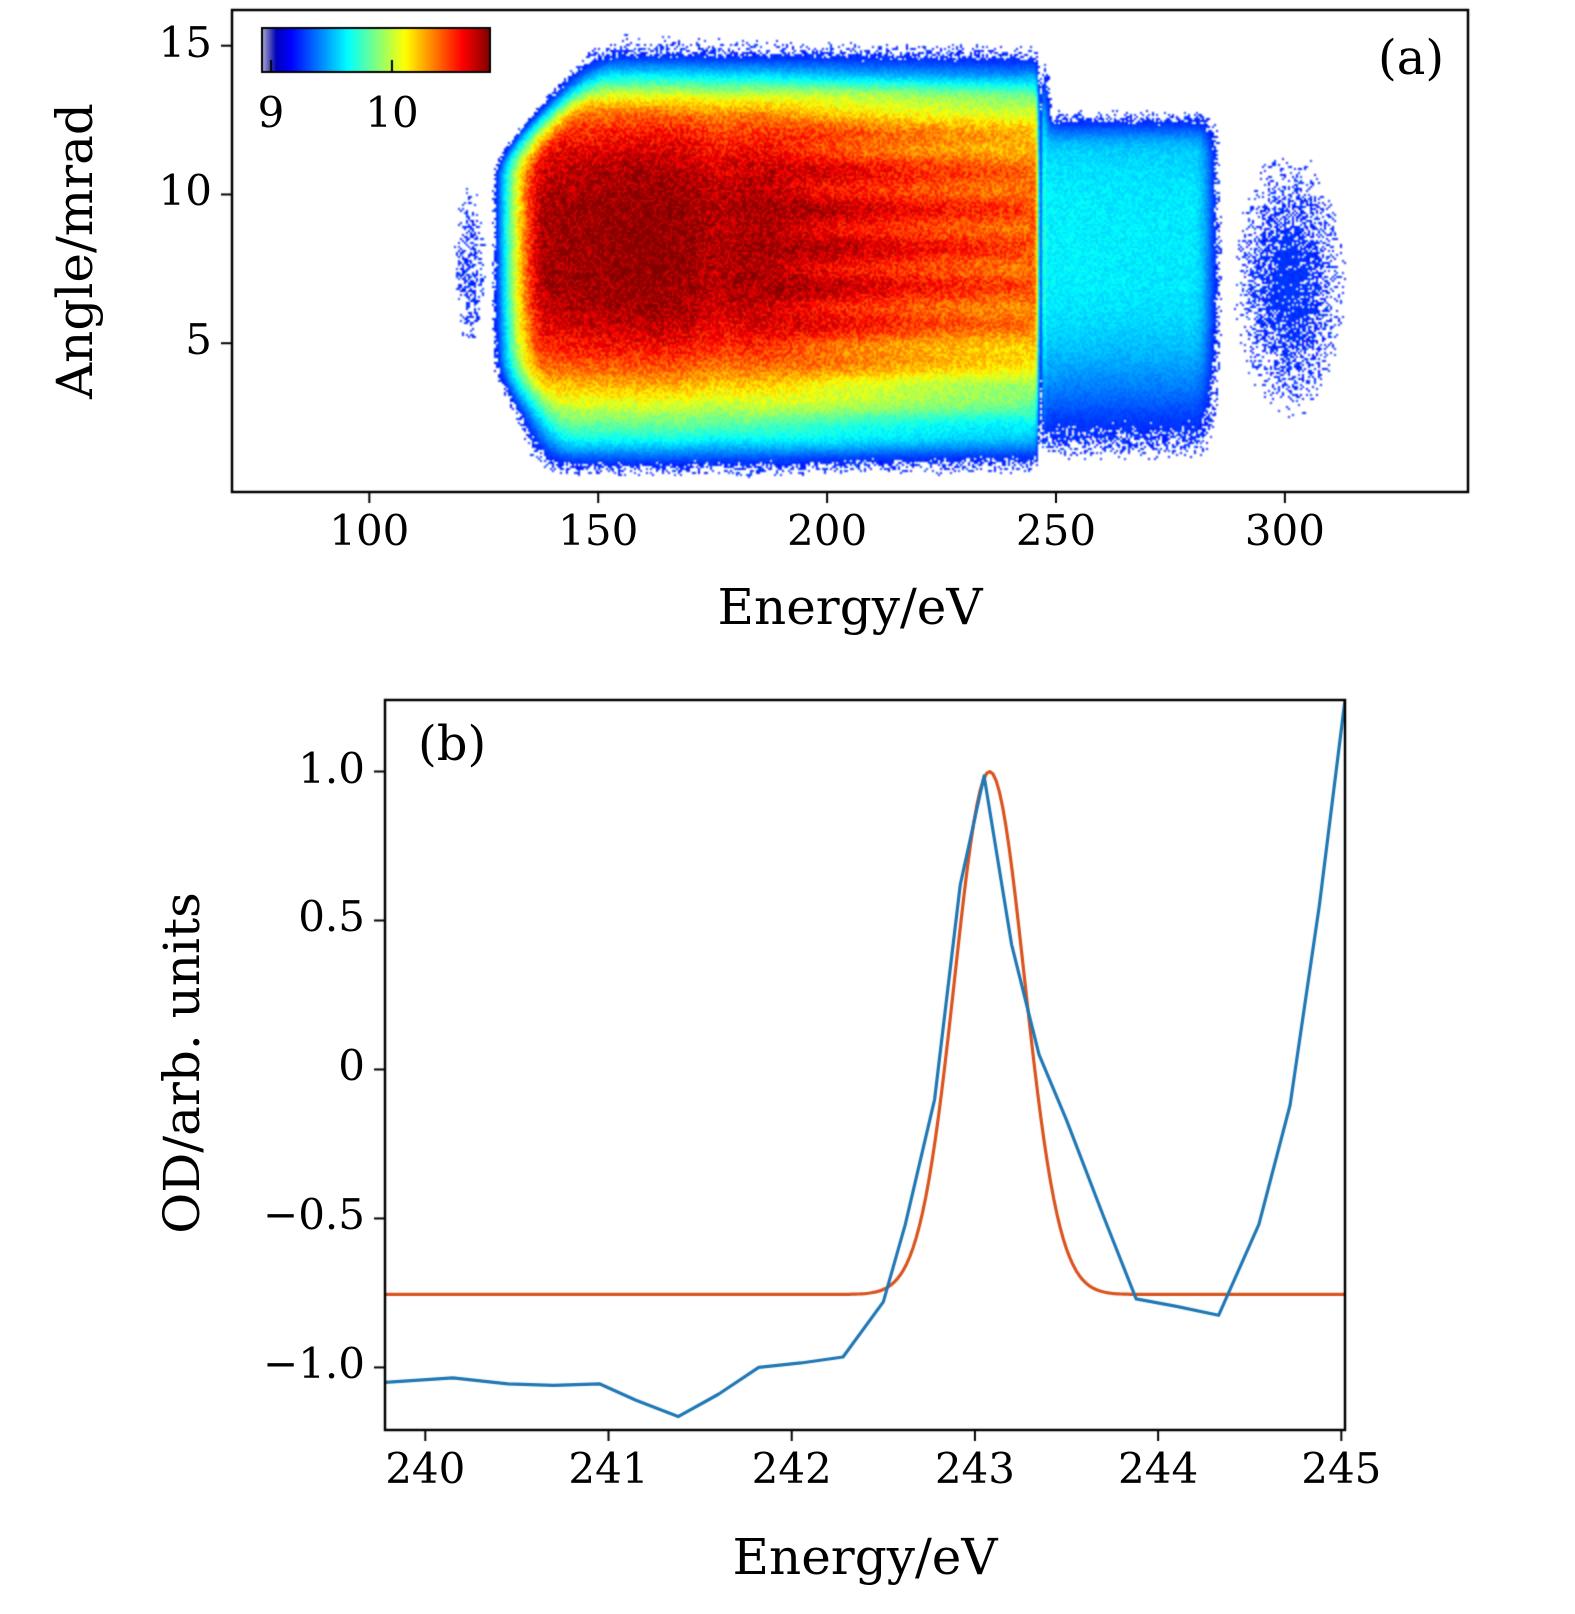 This screenshot has height=1614, width=1575. What do you see at coordinates (185, 42) in the screenshot?
I see `panel-a-y-tick-label: 15` at bounding box center [185, 42].